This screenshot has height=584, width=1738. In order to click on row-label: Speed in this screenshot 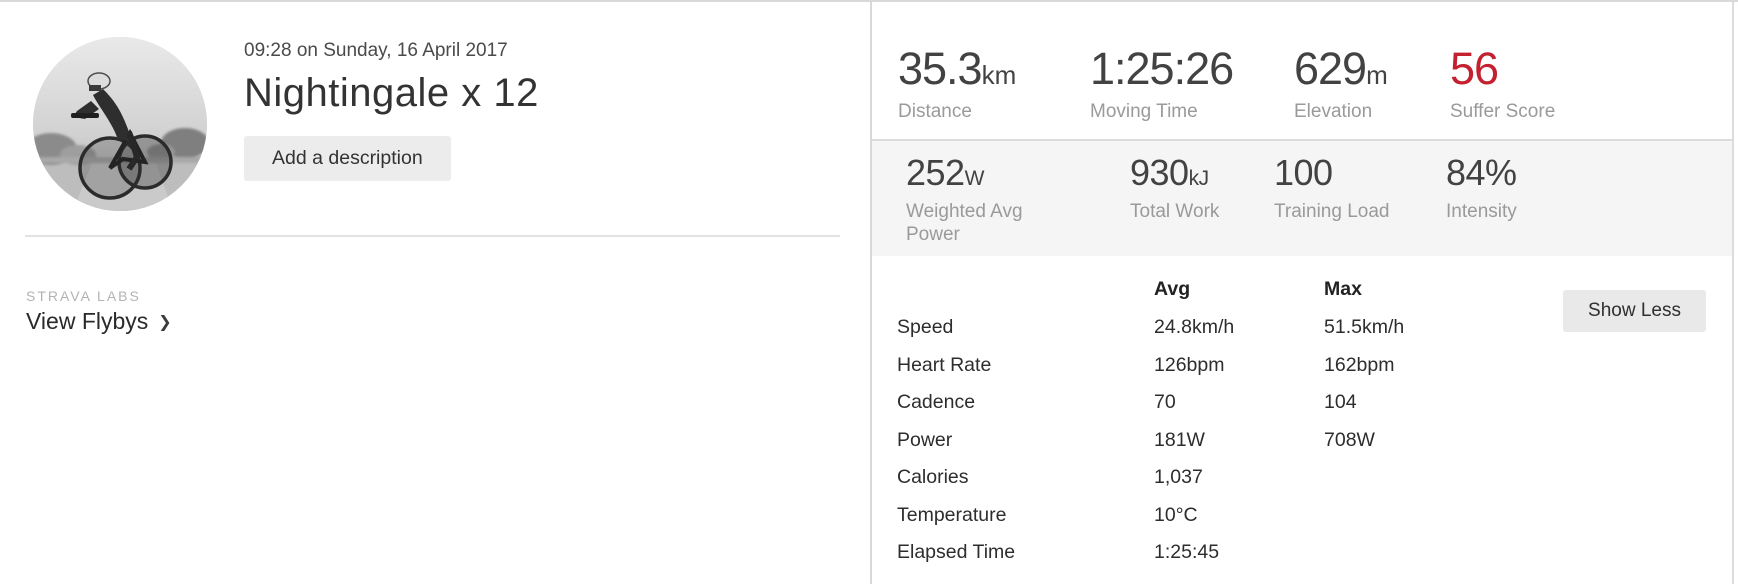, I will do `click(925, 327)`.